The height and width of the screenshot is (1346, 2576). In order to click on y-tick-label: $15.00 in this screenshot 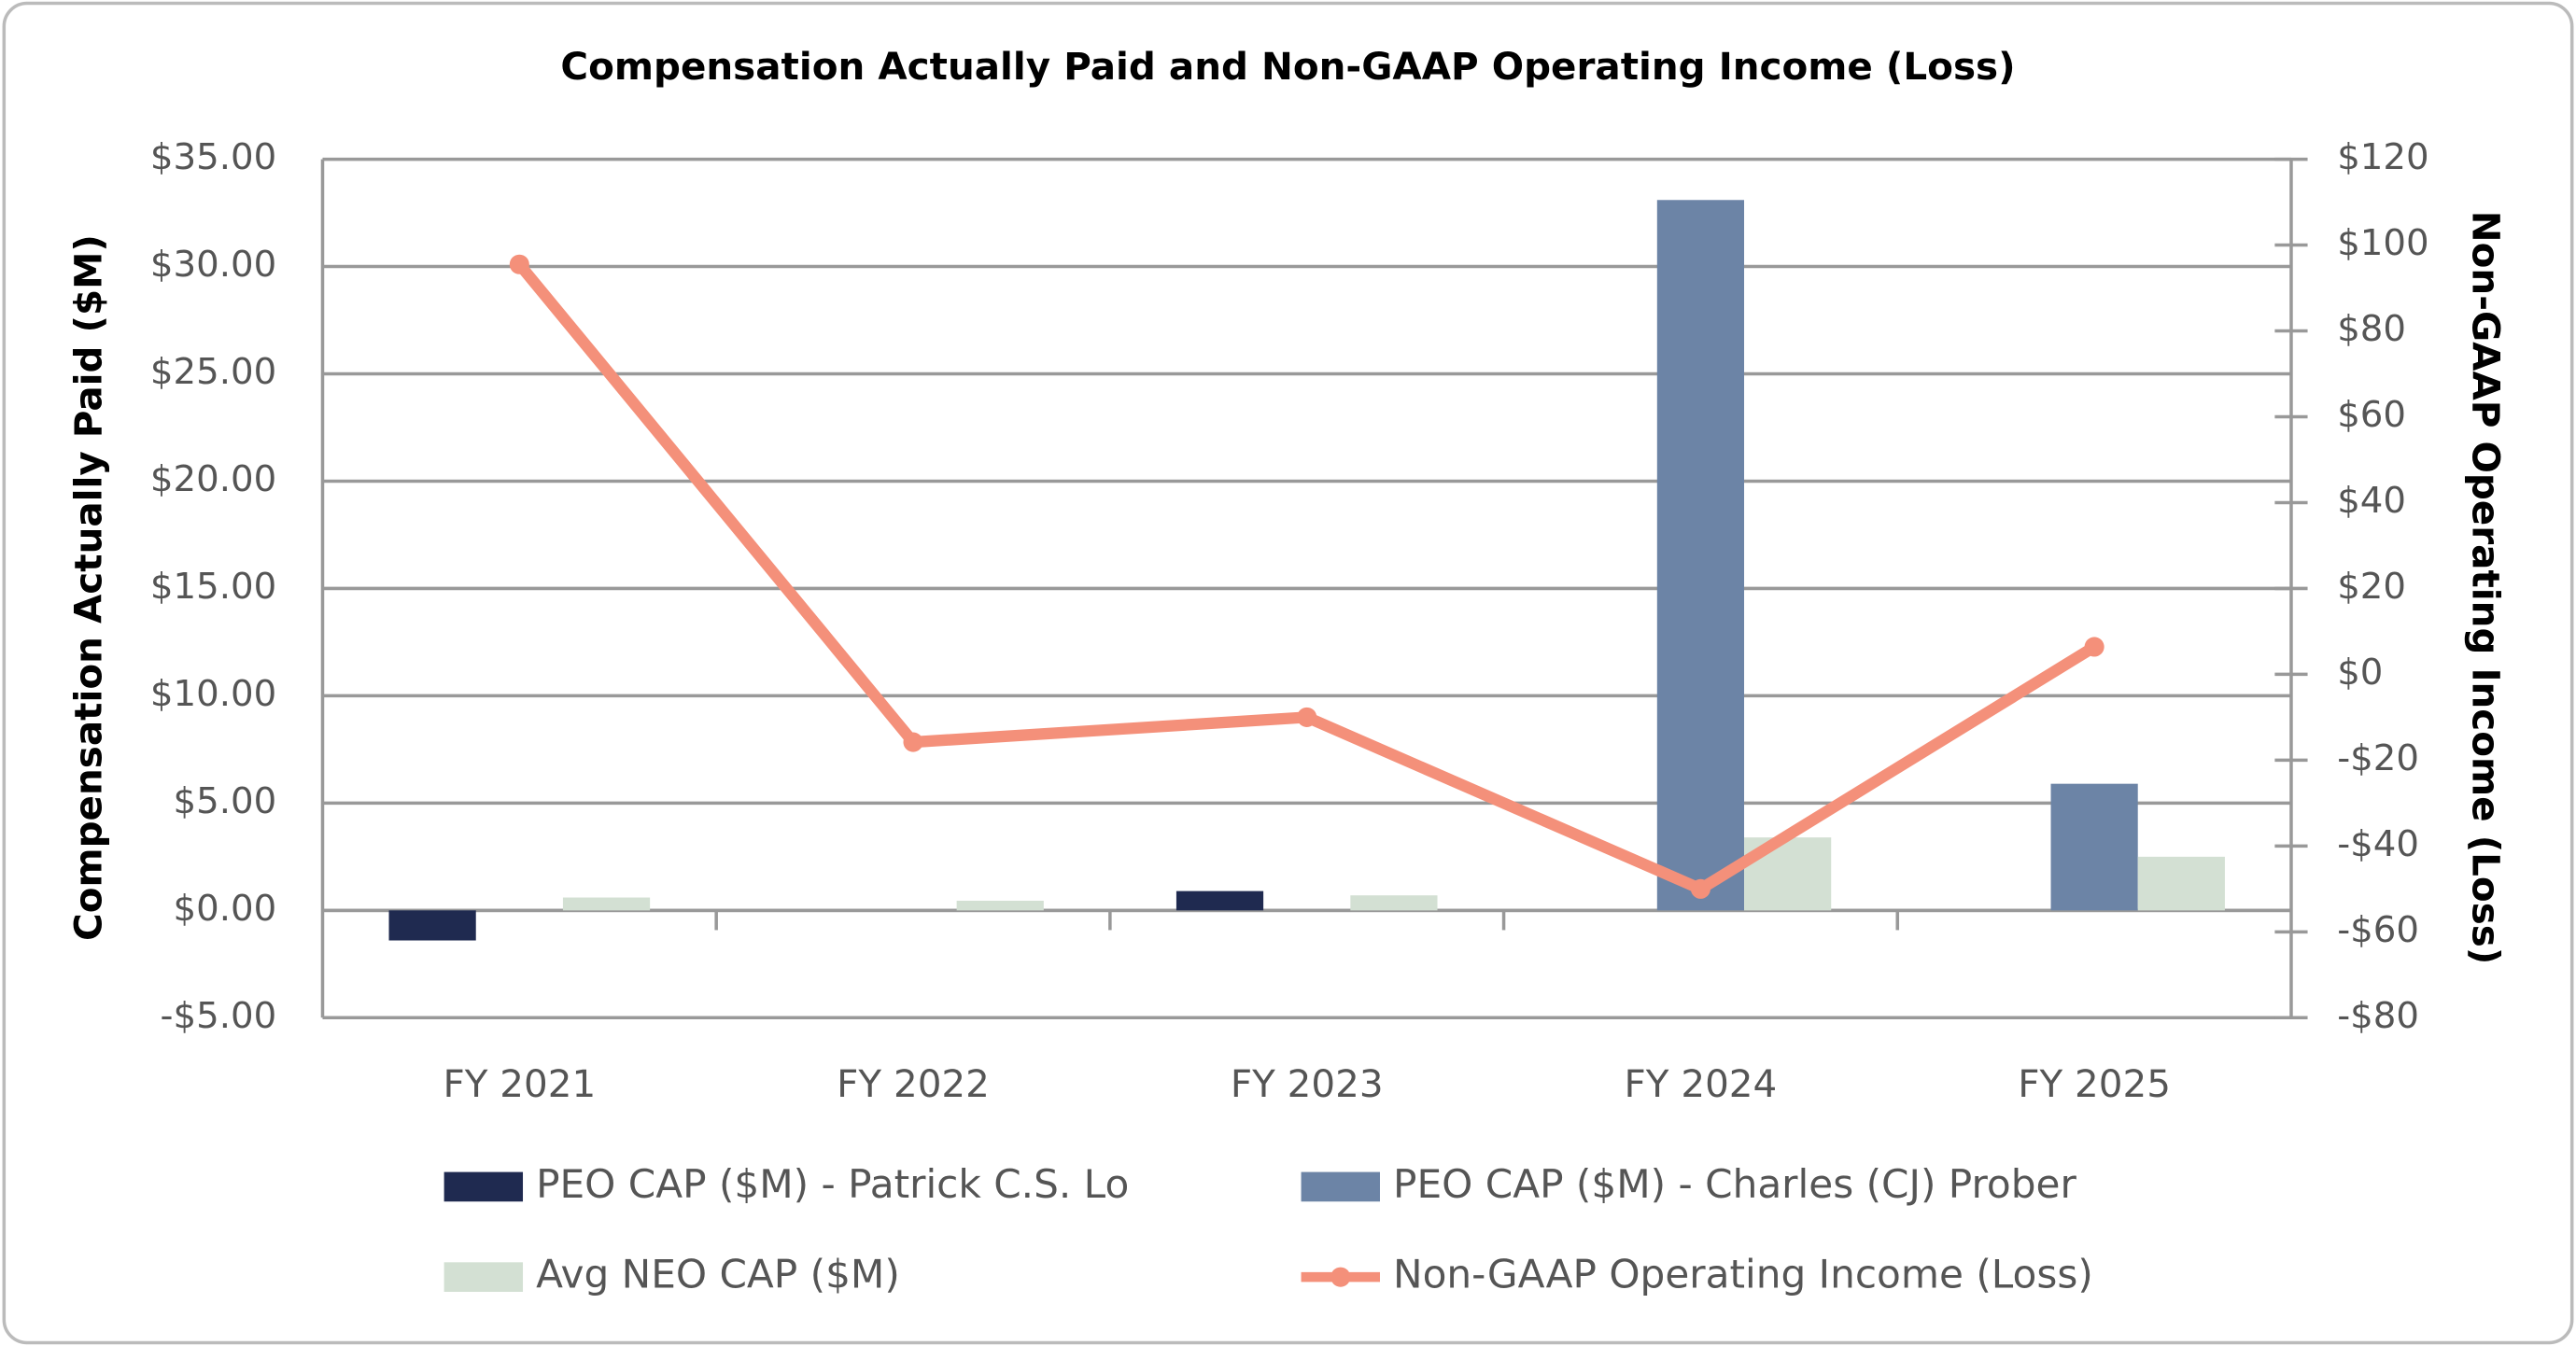, I will do `click(213, 587)`.